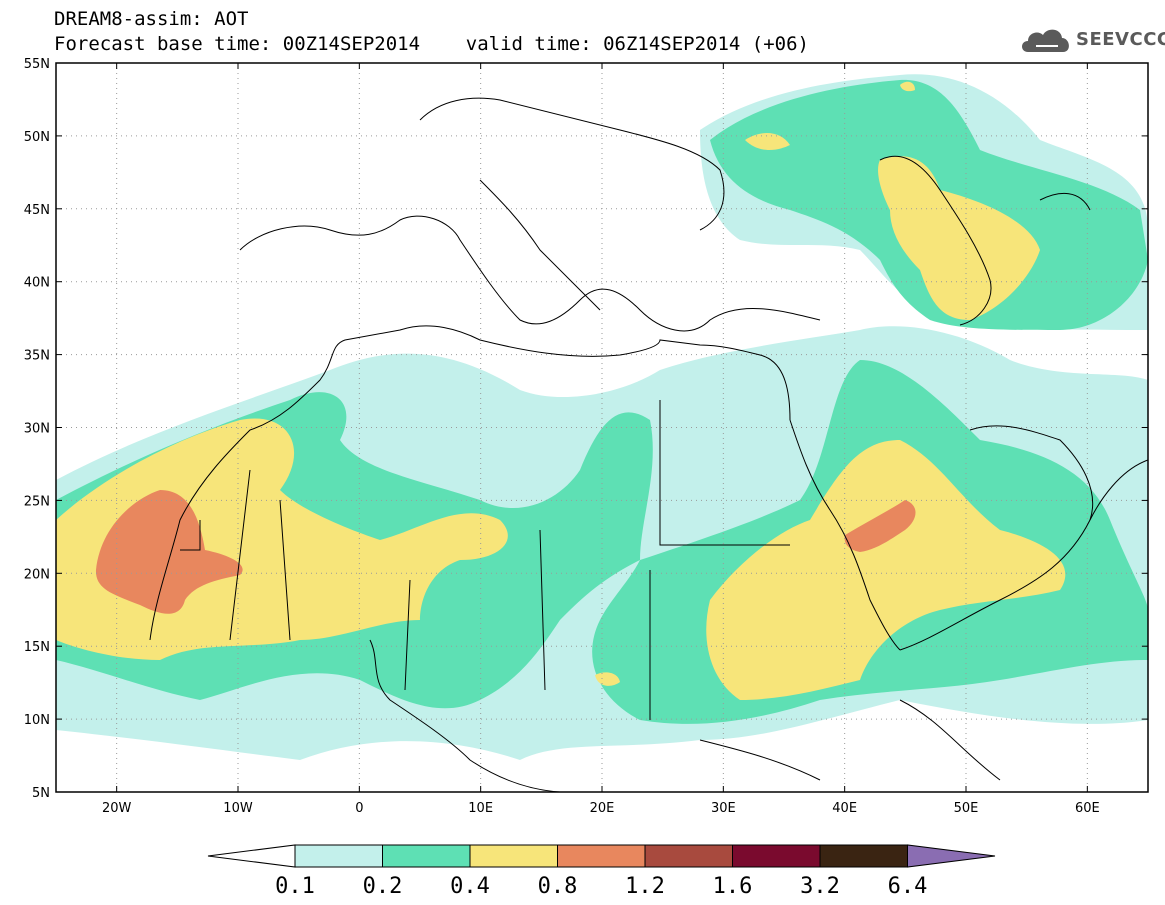 This screenshot has height=905, width=1165. Describe the element at coordinates (470, 886) in the screenshot. I see `colorbar-label: 0.4` at that location.